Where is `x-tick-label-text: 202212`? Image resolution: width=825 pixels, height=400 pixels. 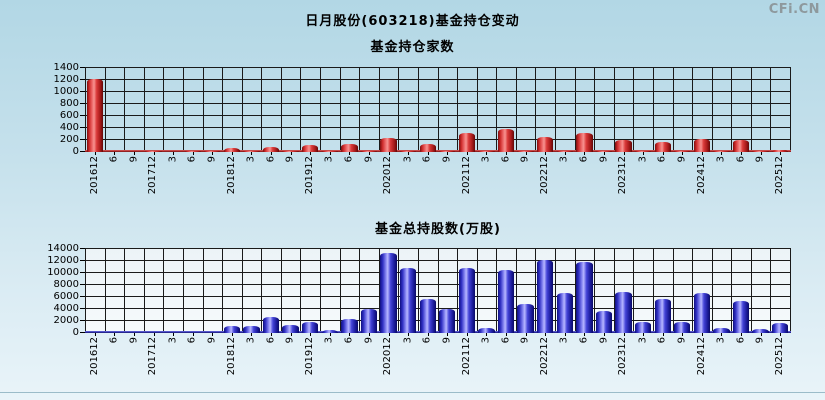 x-tick-label-text: 202212 is located at coordinates (545, 356).